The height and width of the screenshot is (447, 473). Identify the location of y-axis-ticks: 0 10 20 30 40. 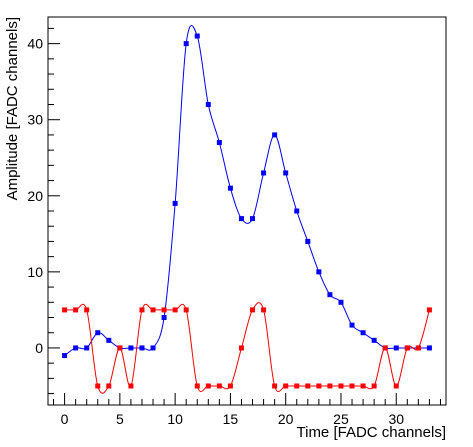
(43, 211).